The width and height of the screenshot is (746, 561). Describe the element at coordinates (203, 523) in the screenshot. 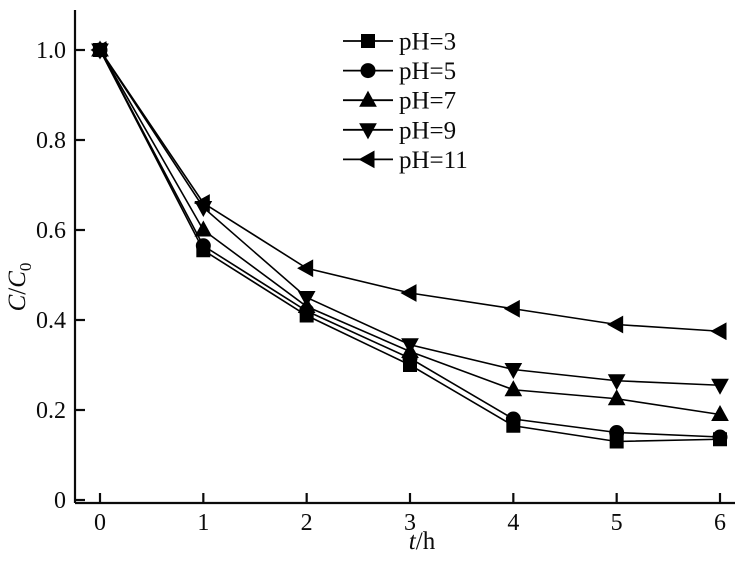

I see `x-tick-label: 1` at that location.